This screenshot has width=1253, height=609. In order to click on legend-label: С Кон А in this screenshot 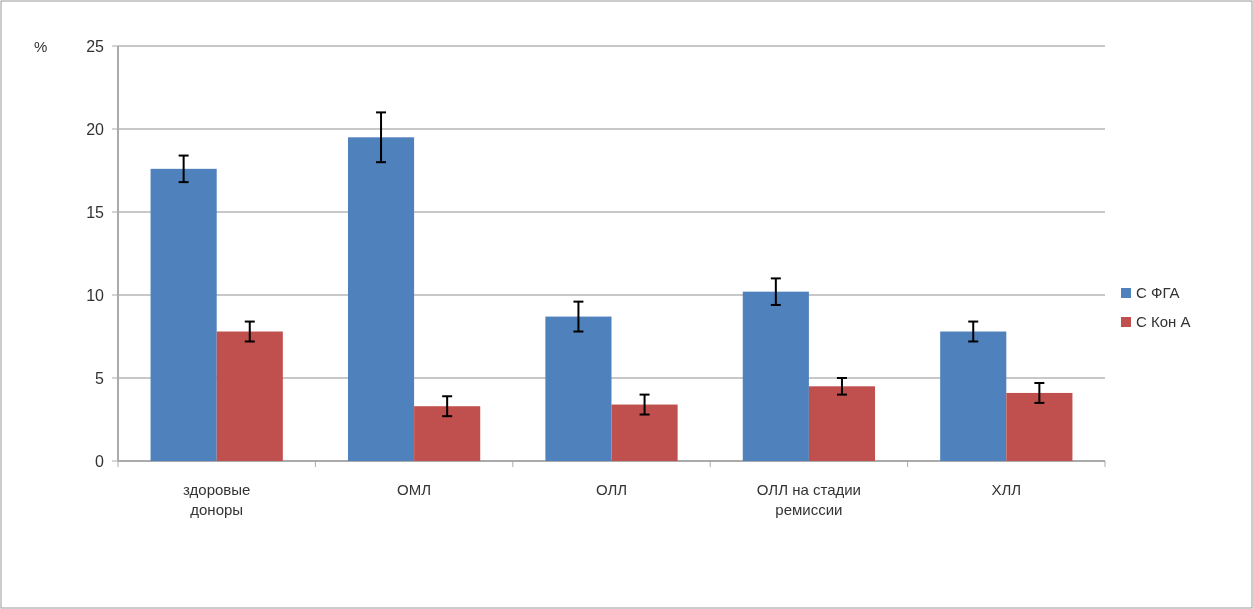, I will do `click(1163, 322)`.